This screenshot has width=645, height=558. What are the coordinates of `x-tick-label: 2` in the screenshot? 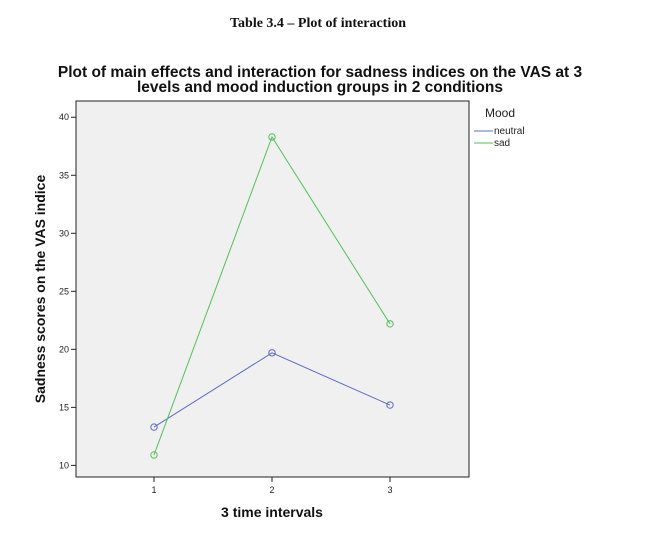 It's located at (271, 490).